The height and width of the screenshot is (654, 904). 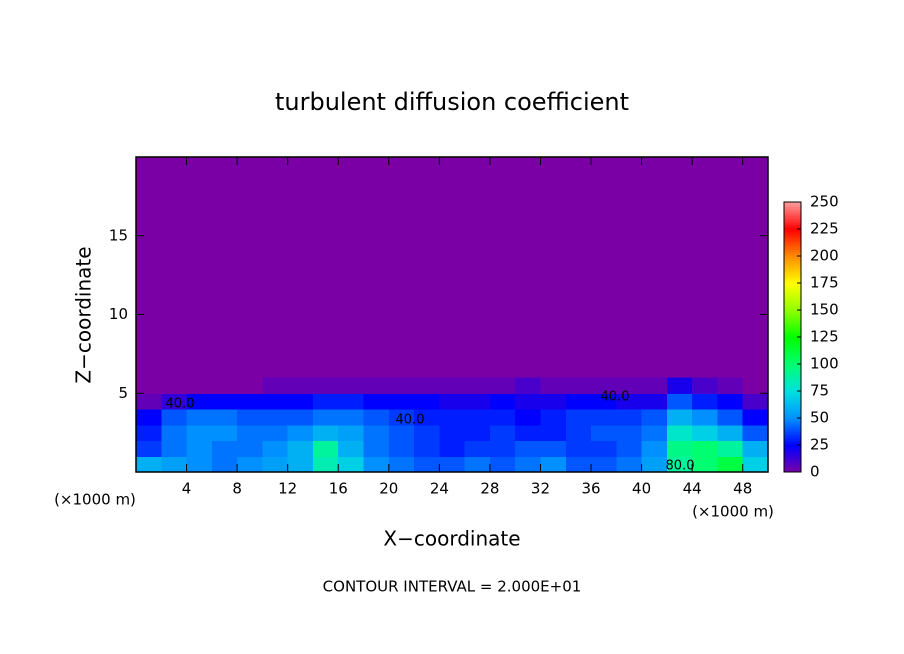 I want to click on footnote: CONTOUR INTERVAL = 2.000E+01, so click(x=452, y=587).